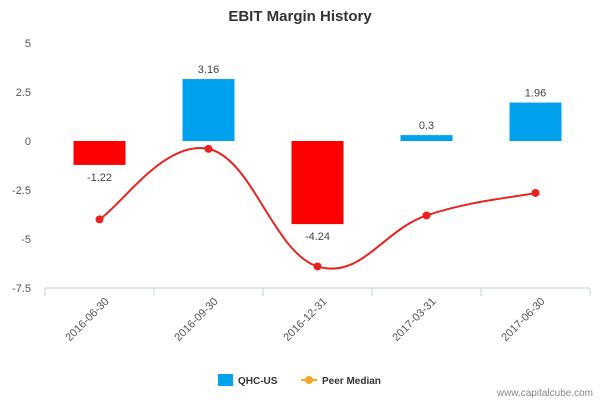  What do you see at coordinates (28, 142) in the screenshot?
I see `y-tick-label: 0` at bounding box center [28, 142].